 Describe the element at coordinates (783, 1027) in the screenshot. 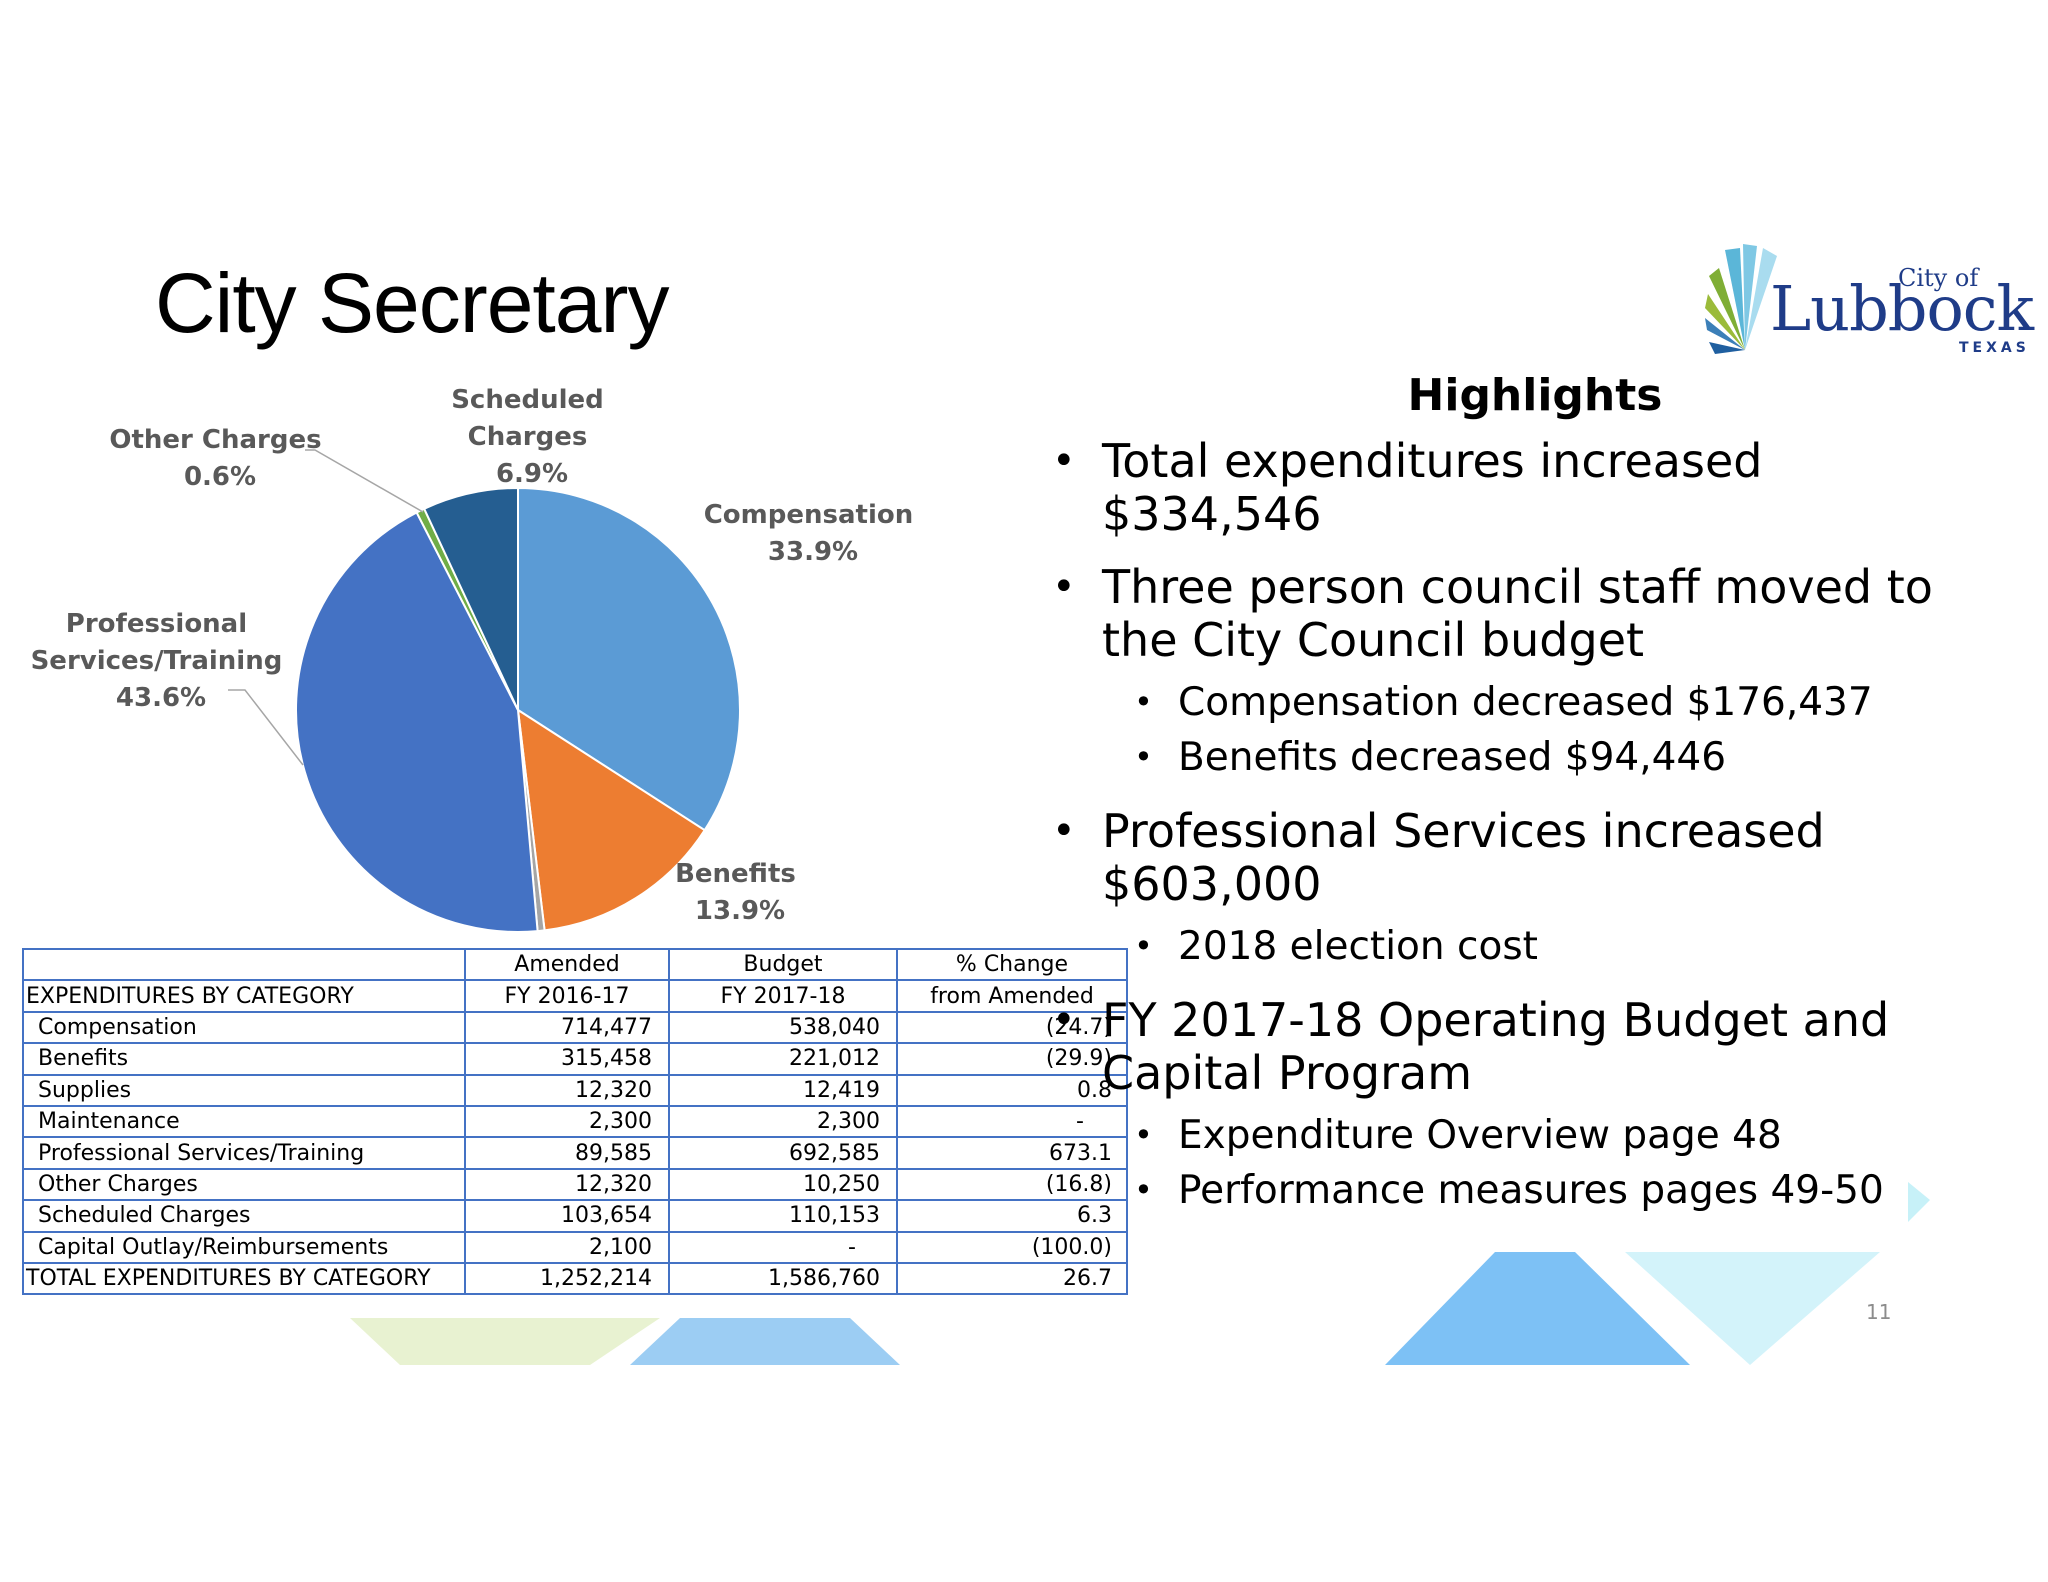

I see `table-cell: 538,040` at that location.